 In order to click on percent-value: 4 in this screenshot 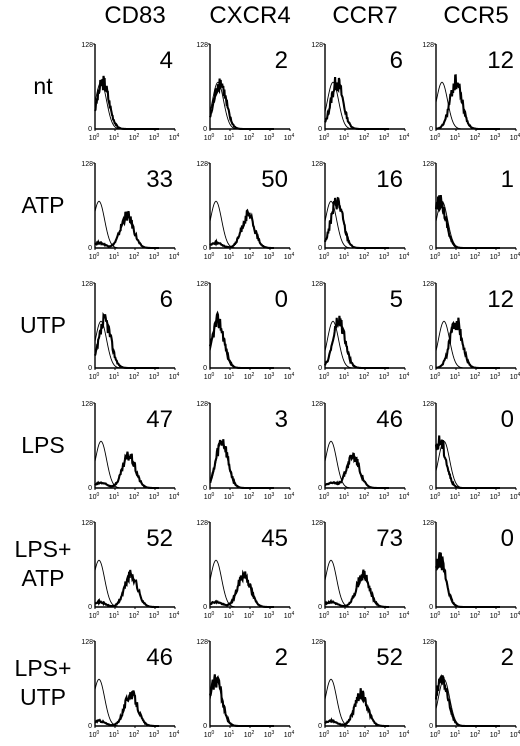, I will do `click(166, 60)`.